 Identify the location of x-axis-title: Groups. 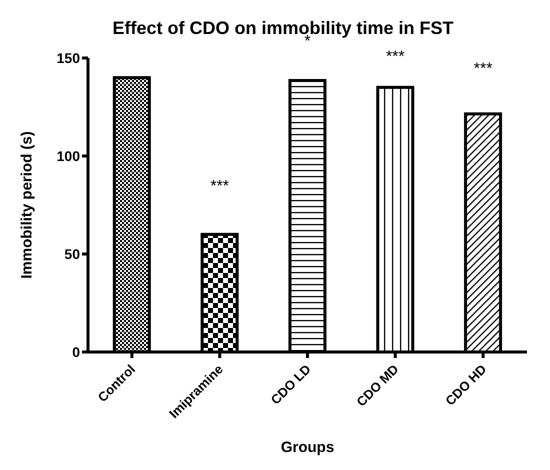
(307, 447).